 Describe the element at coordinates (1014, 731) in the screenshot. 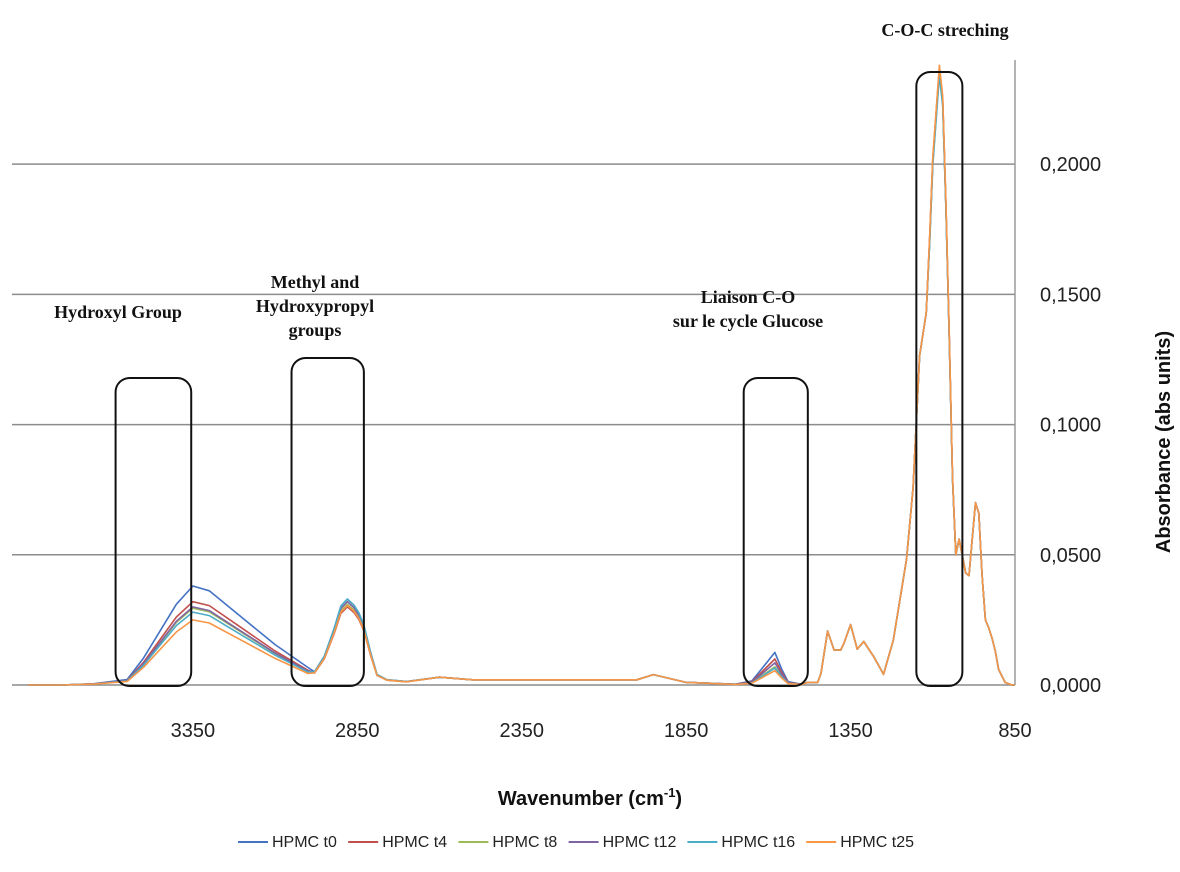

I see `x-tick-label: 850` at that location.